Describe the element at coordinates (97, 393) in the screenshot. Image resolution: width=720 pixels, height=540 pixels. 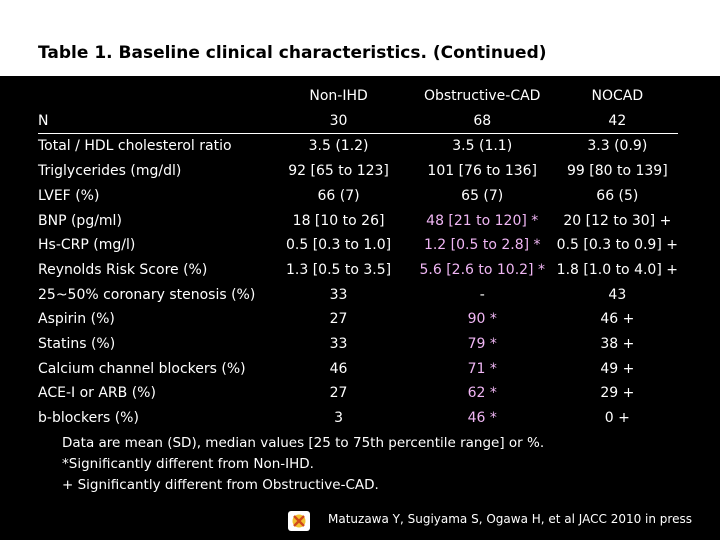
I see `row-label: ACE-I or ARB (%)` at that location.